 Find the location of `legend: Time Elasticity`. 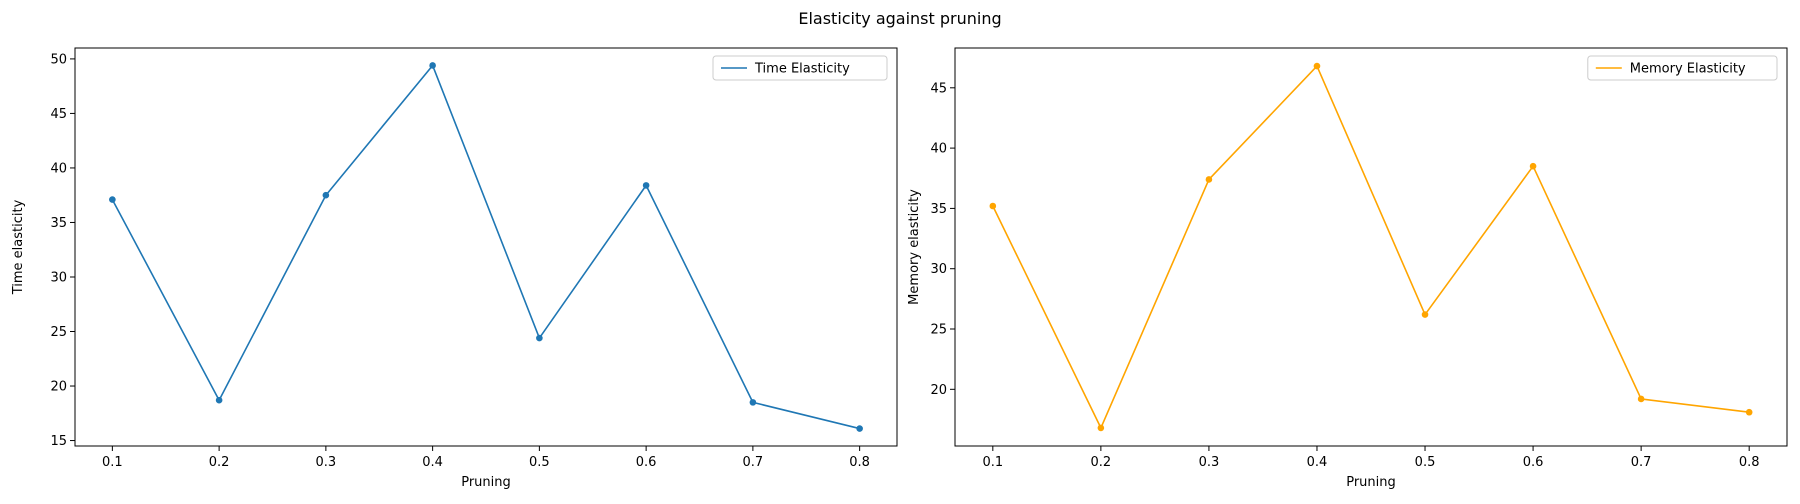

legend: Time Elasticity is located at coordinates (800, 68).